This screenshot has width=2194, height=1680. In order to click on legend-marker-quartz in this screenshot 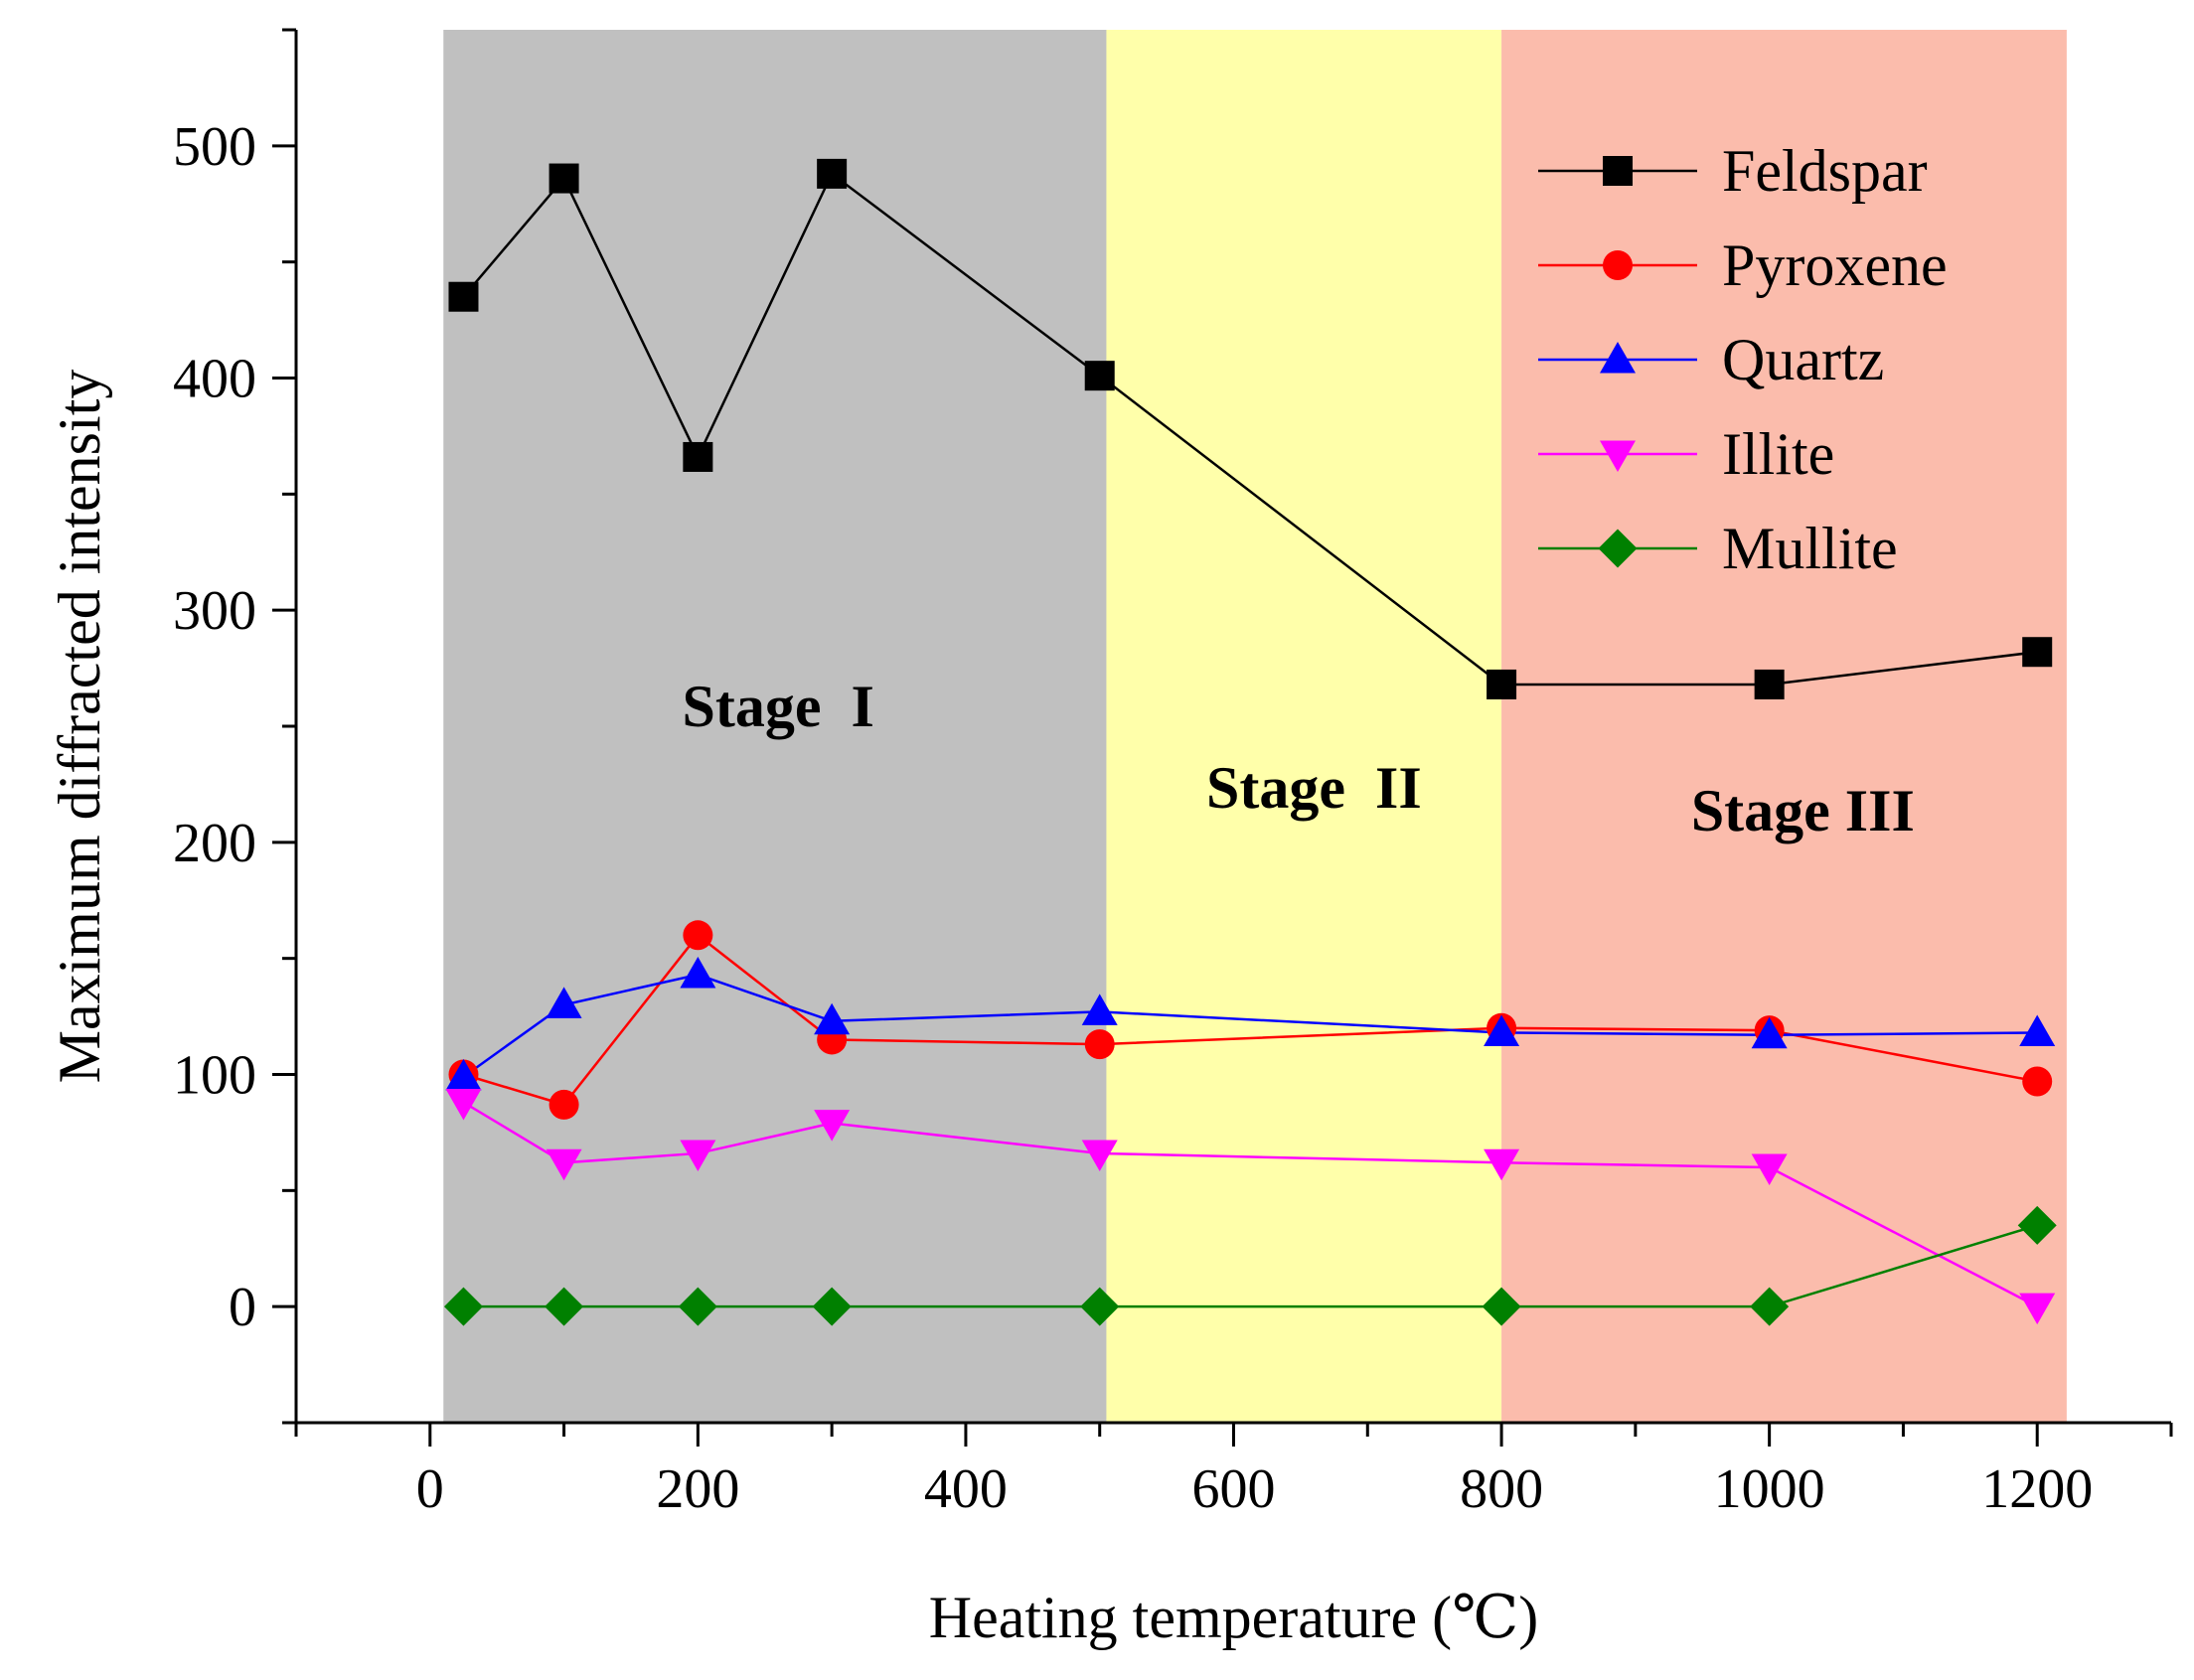, I will do `click(1618, 358)`.